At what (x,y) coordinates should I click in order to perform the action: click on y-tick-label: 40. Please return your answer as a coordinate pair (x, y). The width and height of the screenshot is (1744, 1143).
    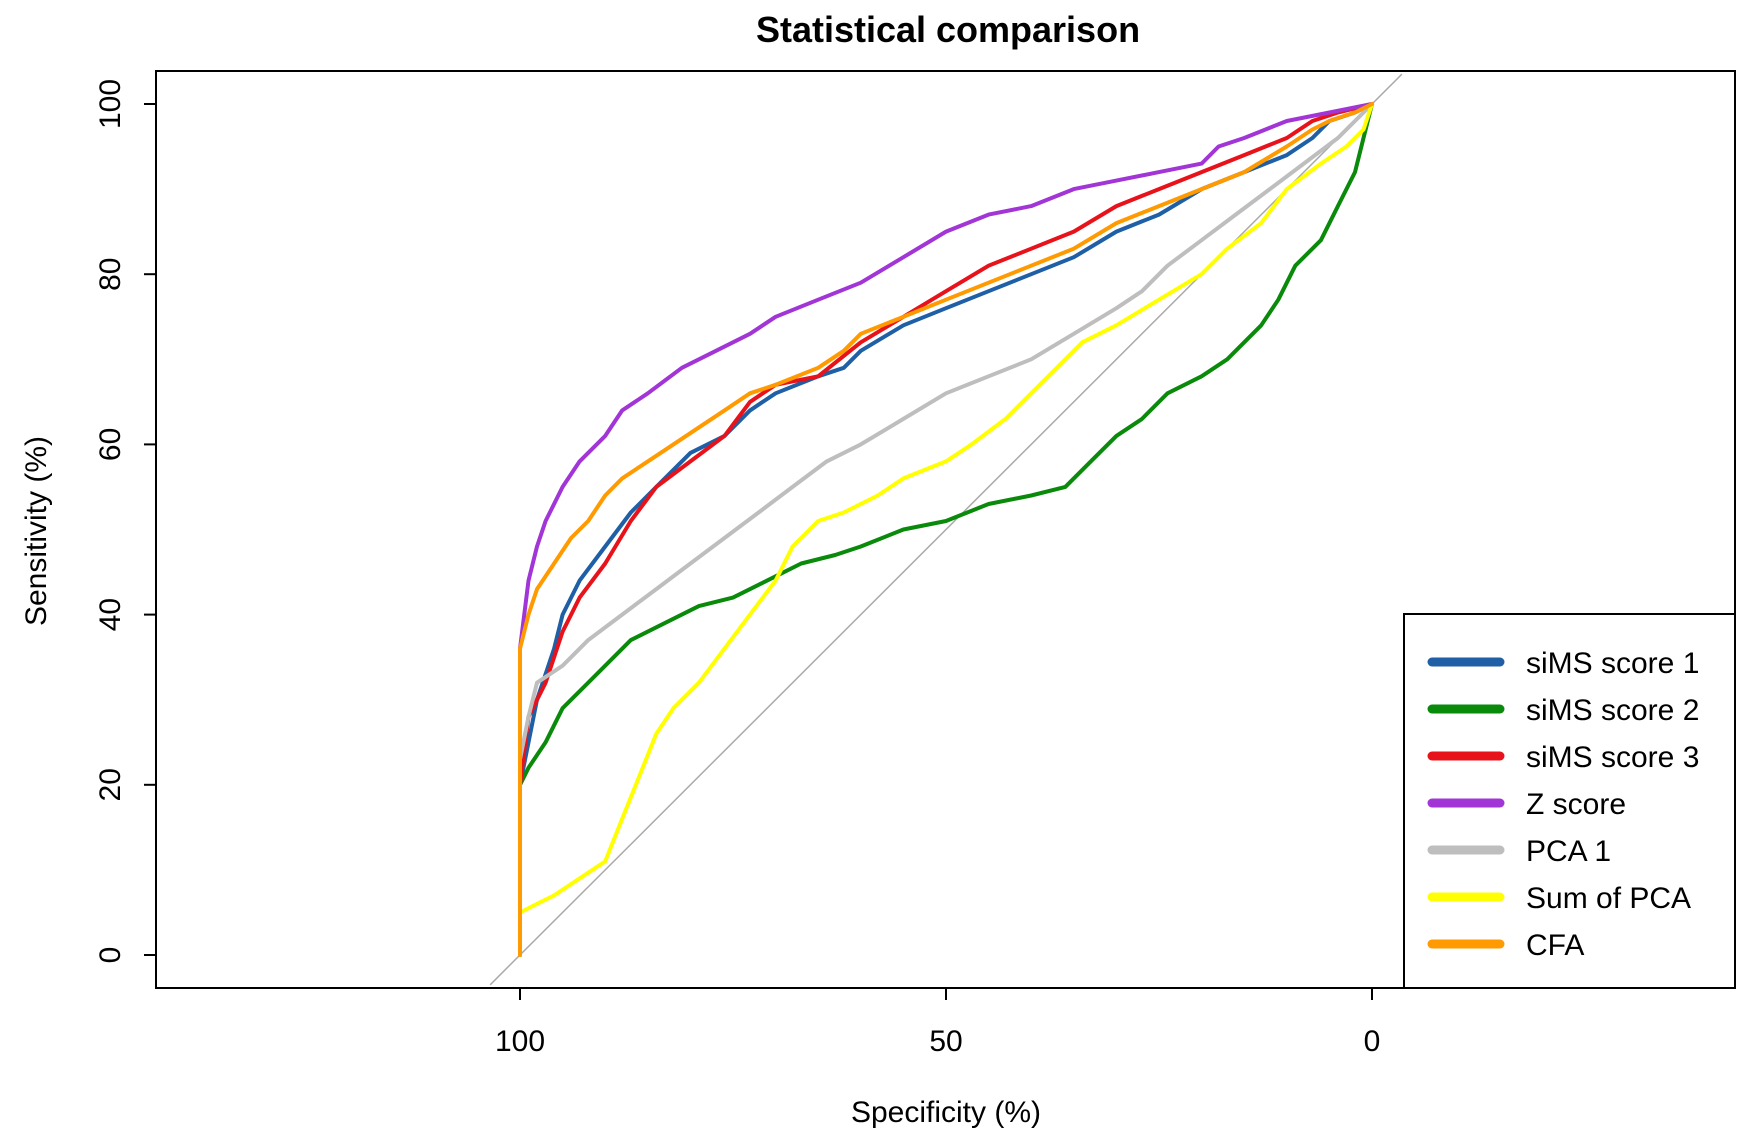
    Looking at the image, I should click on (110, 614).